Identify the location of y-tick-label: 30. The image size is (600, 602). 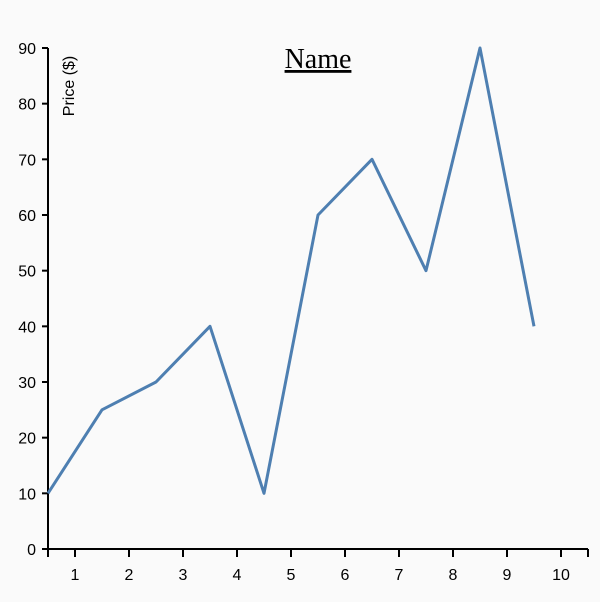
(27, 383).